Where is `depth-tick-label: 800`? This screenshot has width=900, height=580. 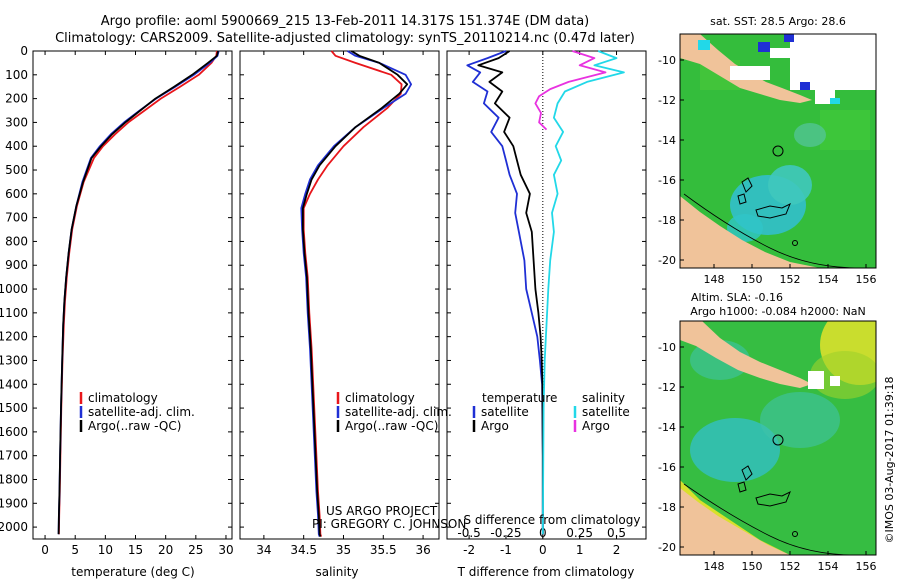
depth-tick-label: 800 is located at coordinates (16, 241).